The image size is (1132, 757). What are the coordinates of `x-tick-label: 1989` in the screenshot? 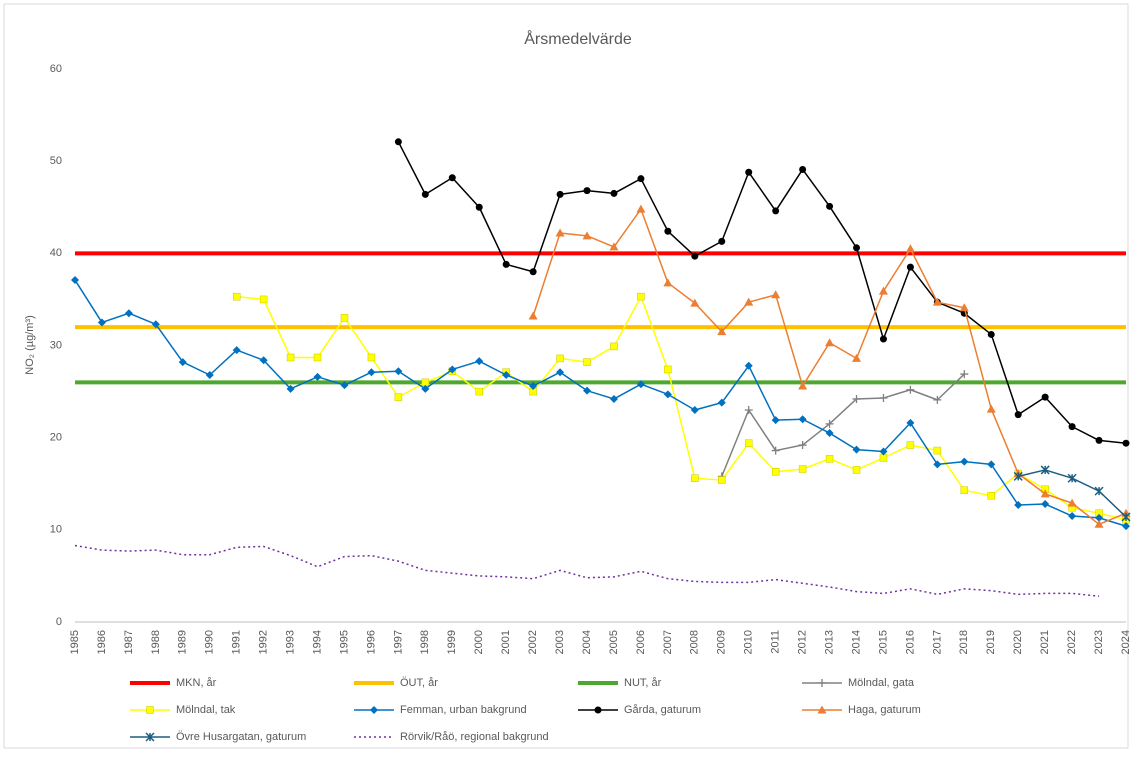 It's located at (183, 642).